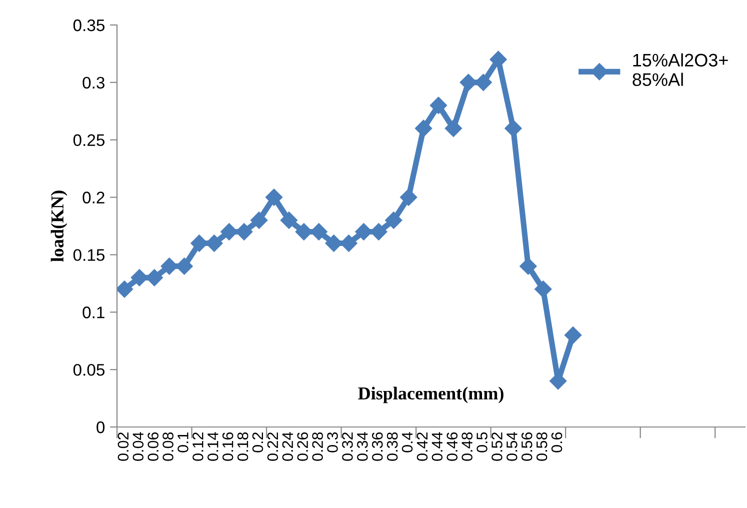  Describe the element at coordinates (100, 427) in the screenshot. I see `y-tick-label: 0` at that location.